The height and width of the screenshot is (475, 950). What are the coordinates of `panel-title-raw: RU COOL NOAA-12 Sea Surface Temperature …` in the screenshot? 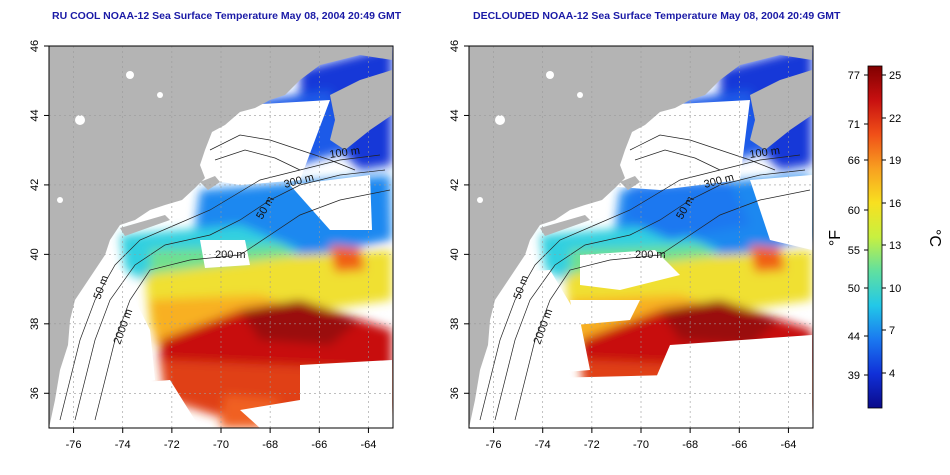 It's located at (227, 16).